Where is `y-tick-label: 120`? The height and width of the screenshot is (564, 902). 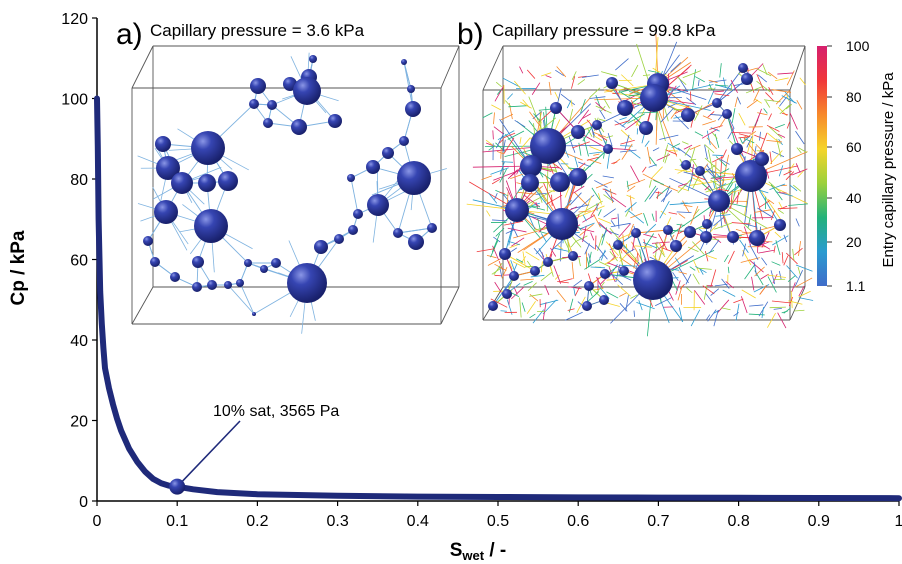 y-tick-label: 120 is located at coordinates (74, 19).